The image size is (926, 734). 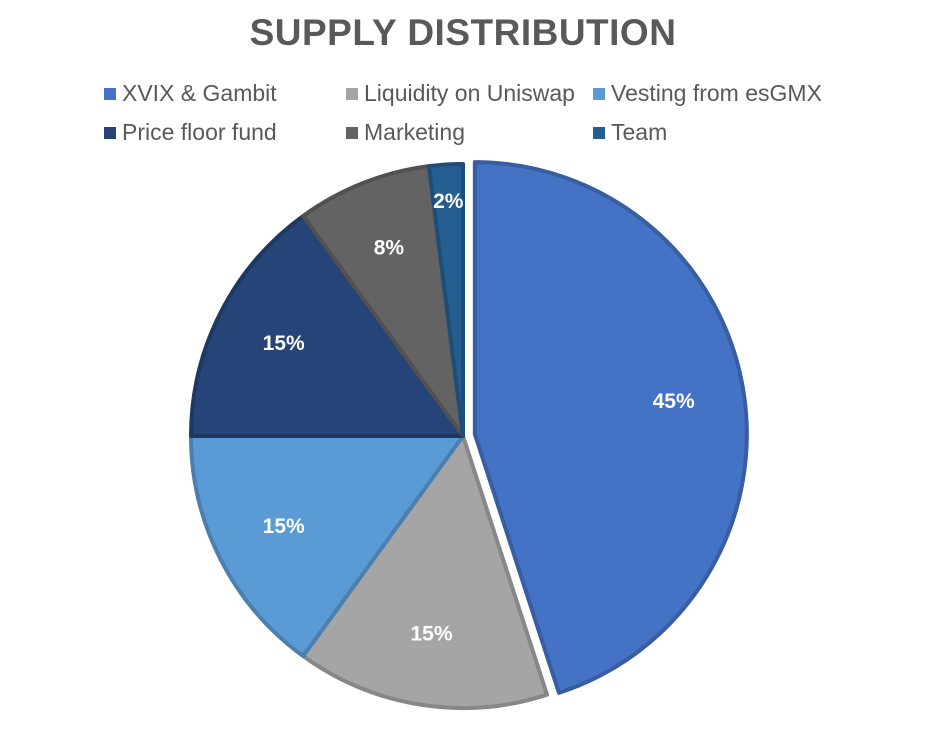 I want to click on slice-label-xvix-gambit: 45%, so click(x=674, y=401).